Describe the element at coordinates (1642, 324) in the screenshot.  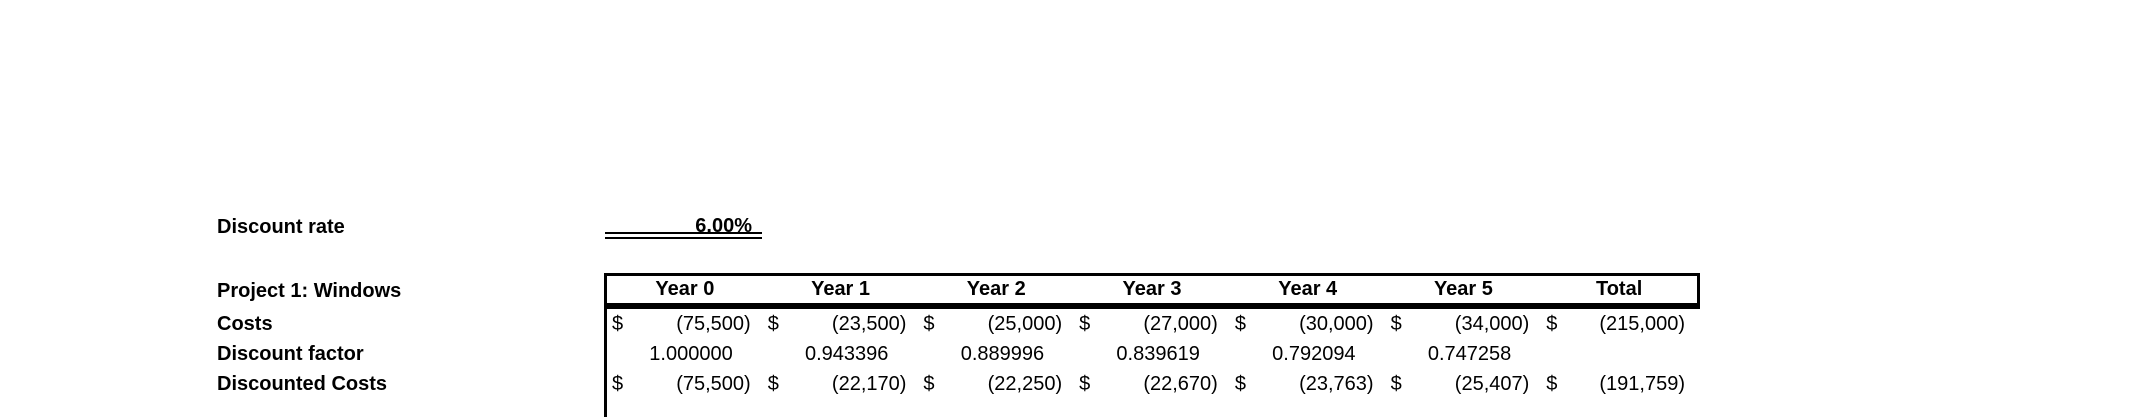
I see `cell-value: (215,000)` at that location.